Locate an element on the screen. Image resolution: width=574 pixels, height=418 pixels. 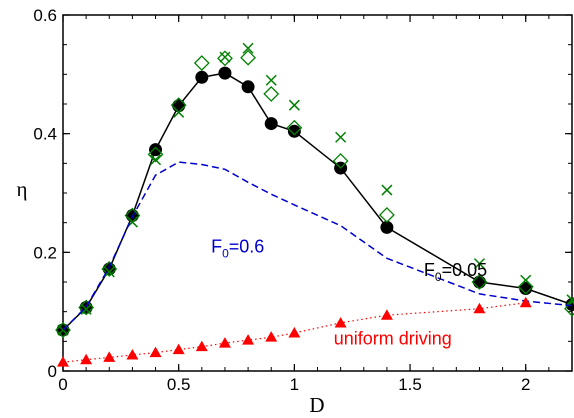
y-tick-label: 0.2 is located at coordinates (45, 252).